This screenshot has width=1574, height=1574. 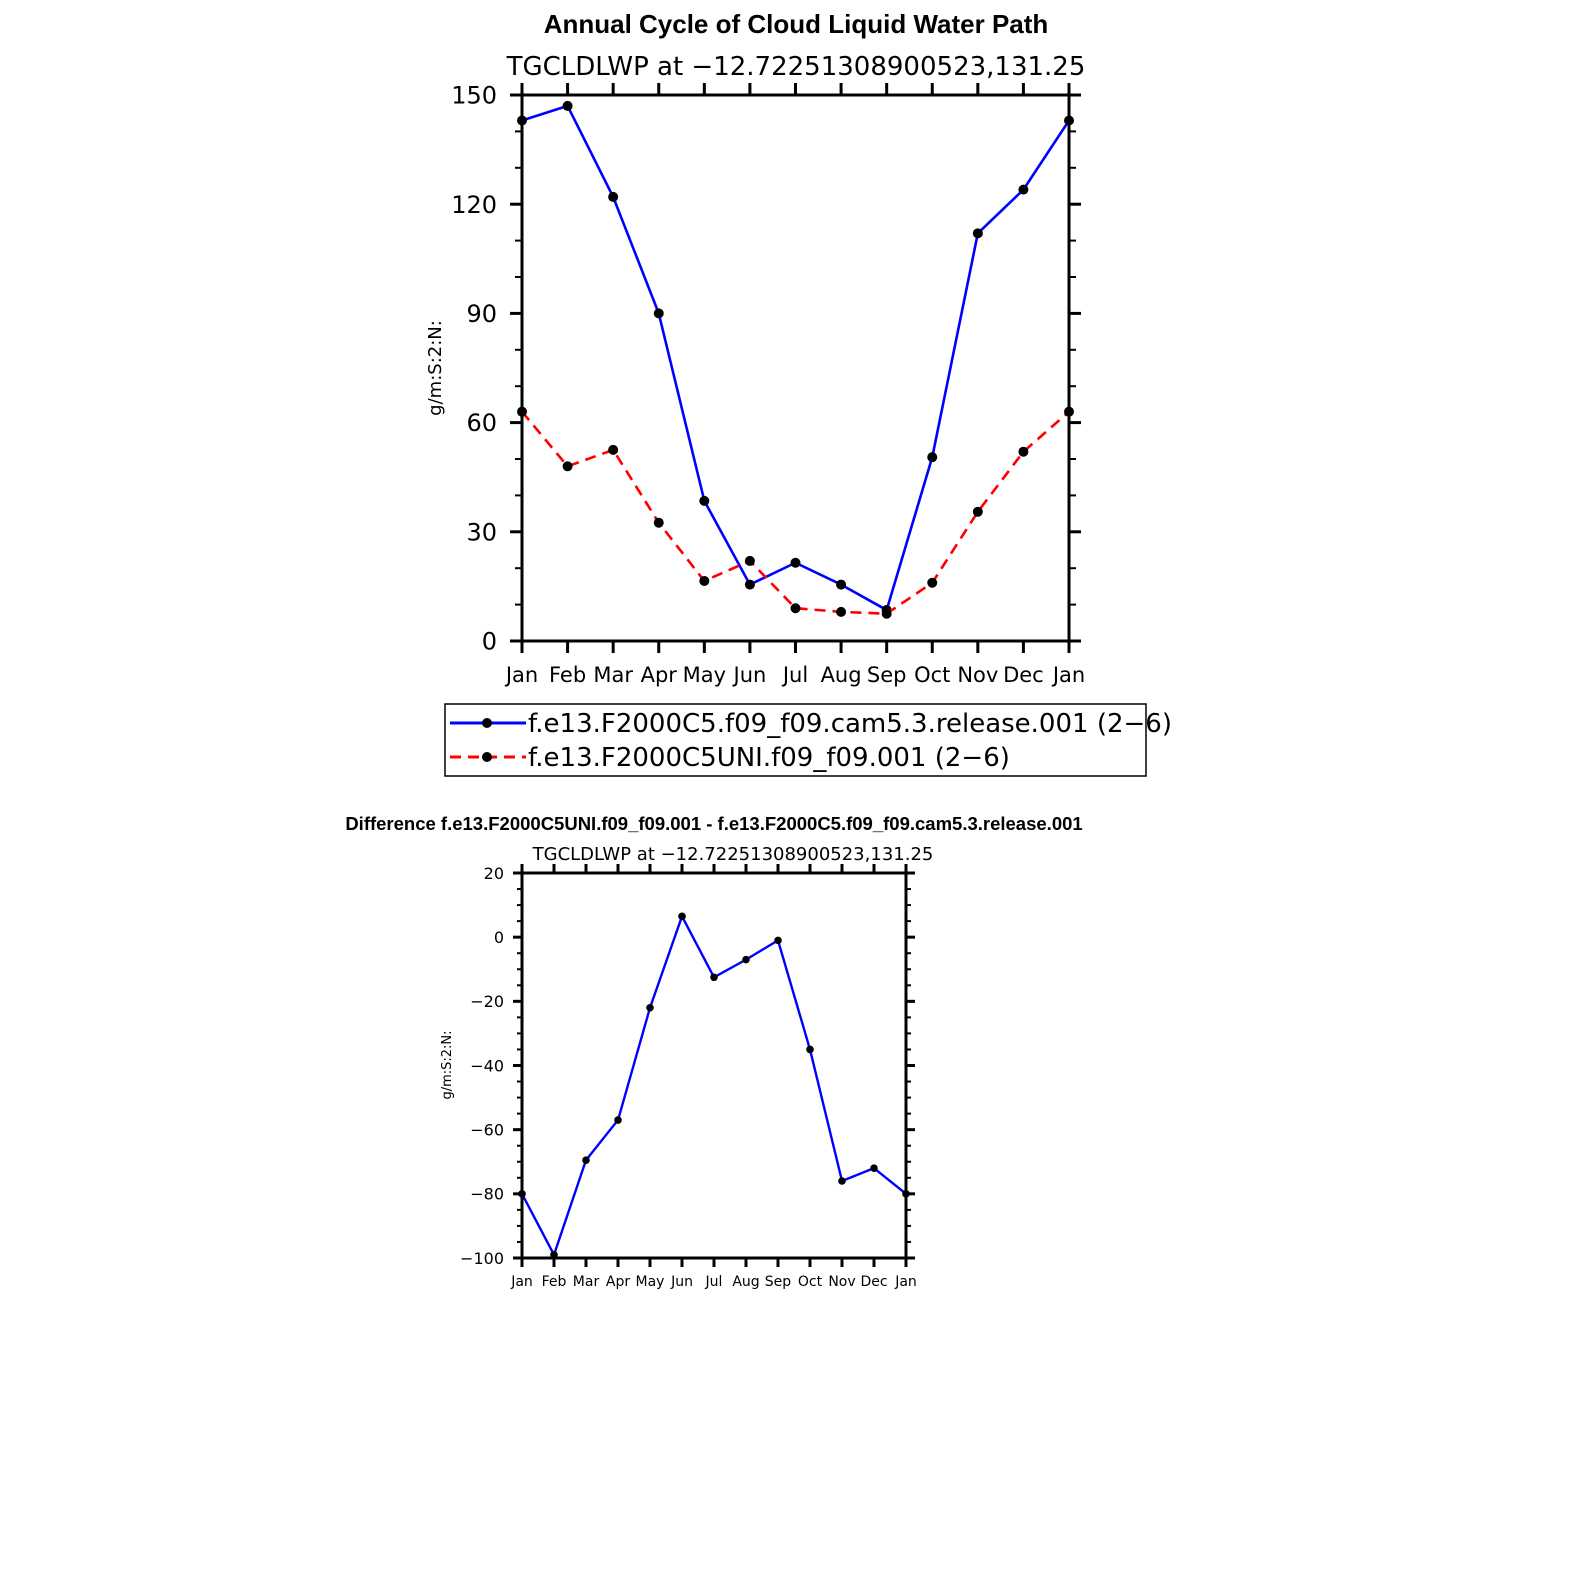 What do you see at coordinates (482, 1258) in the screenshot?
I see `y-tick-label: −100` at bounding box center [482, 1258].